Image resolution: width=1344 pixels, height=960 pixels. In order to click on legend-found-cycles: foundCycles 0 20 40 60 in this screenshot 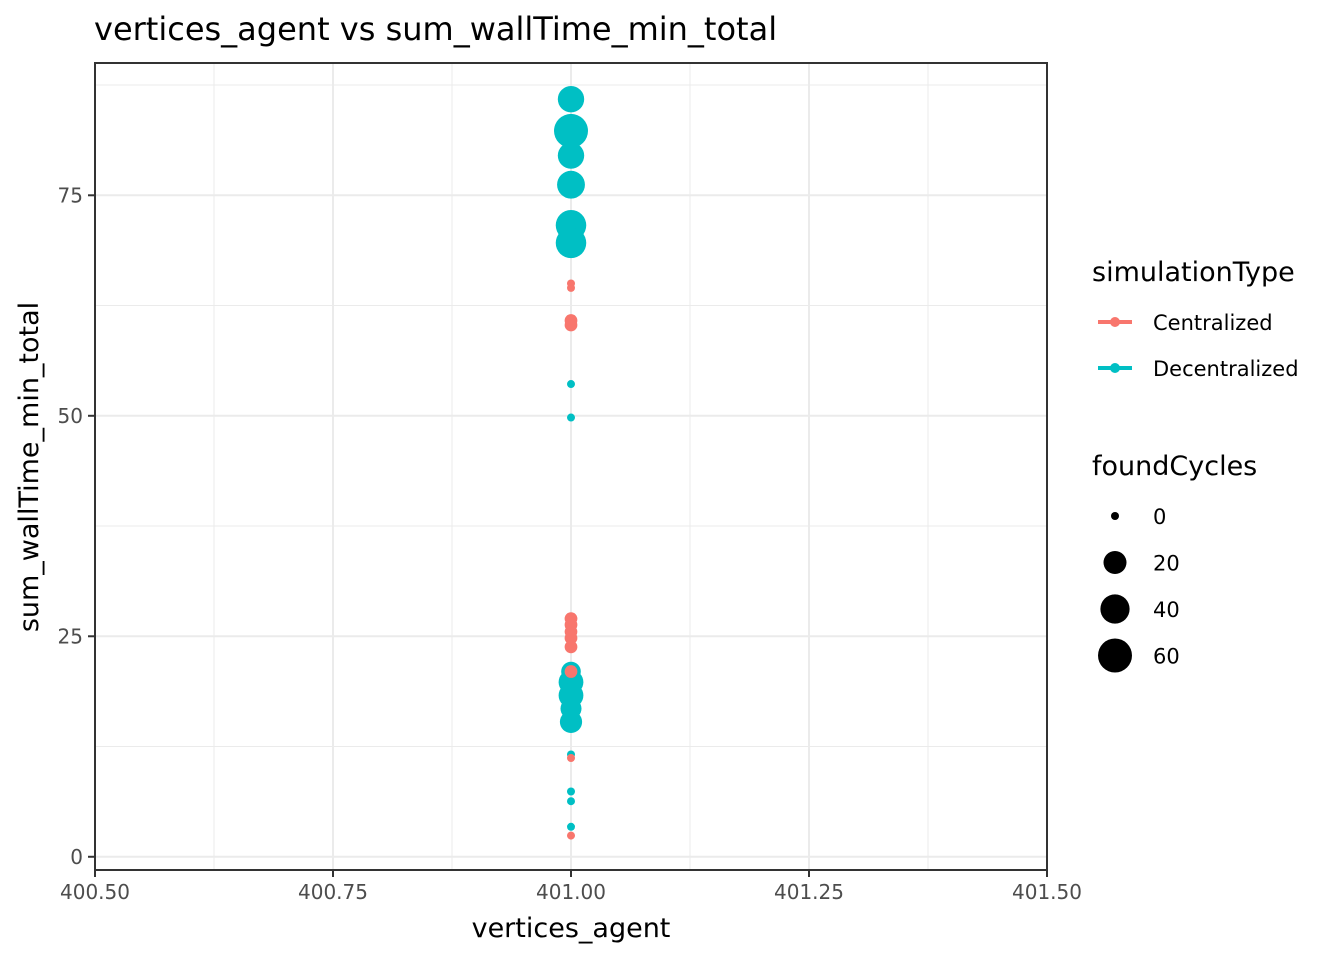, I will do `click(1174, 562)`.